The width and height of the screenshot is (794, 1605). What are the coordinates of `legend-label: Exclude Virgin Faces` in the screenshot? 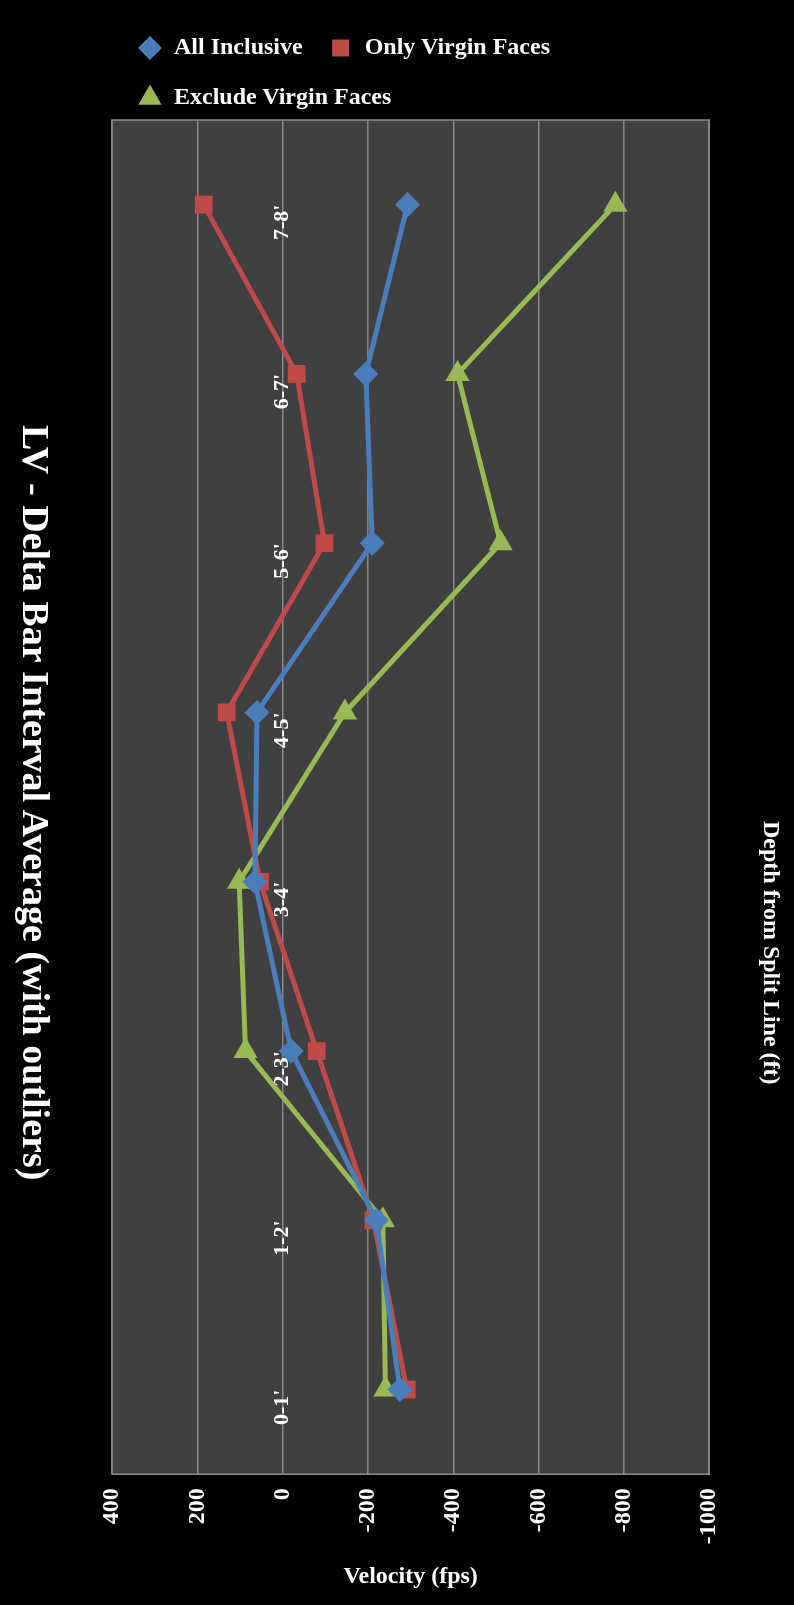 It's located at (283, 96).